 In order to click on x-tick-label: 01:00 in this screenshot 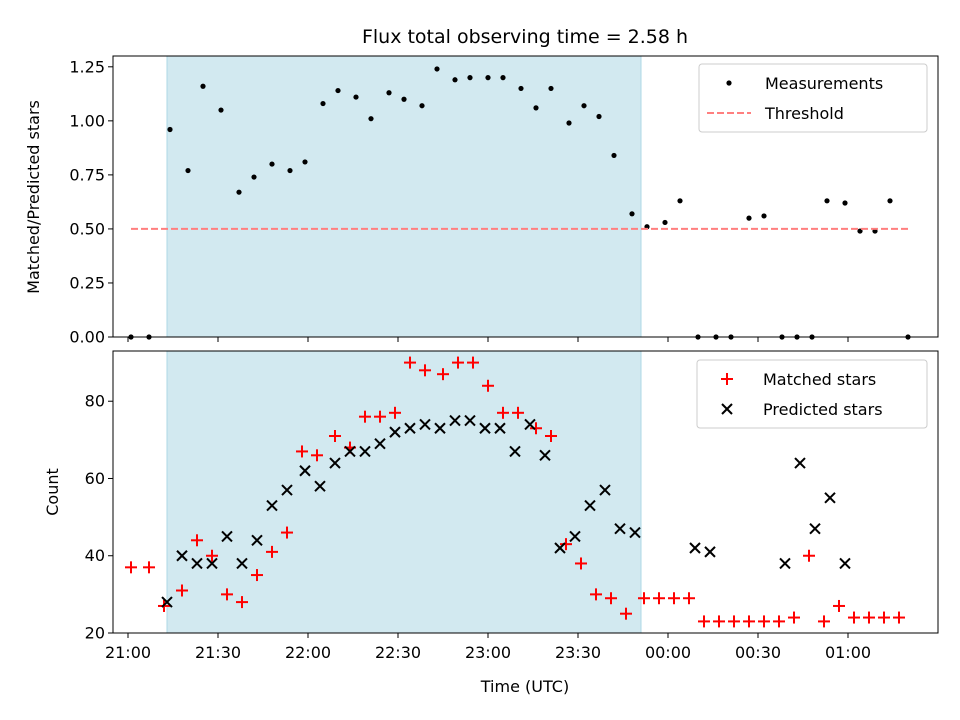, I will do `click(848, 652)`.